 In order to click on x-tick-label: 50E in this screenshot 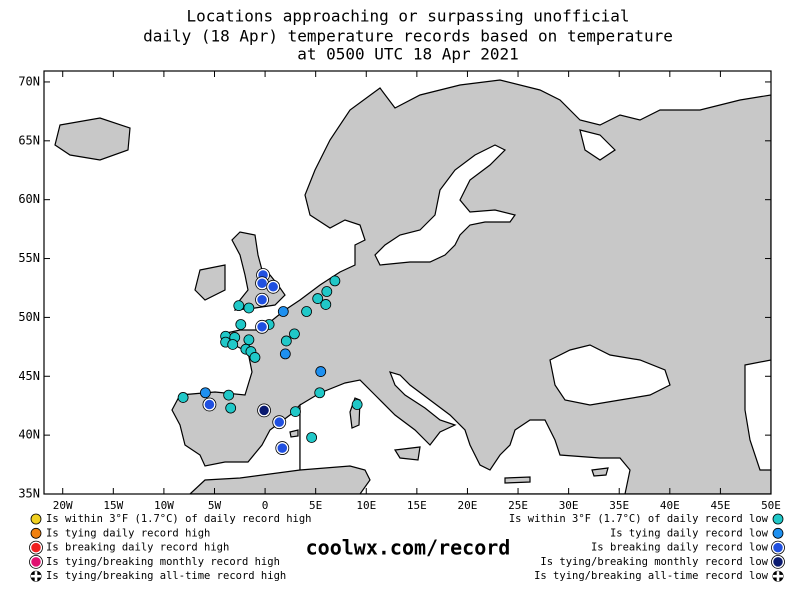, I will do `click(771, 505)`.